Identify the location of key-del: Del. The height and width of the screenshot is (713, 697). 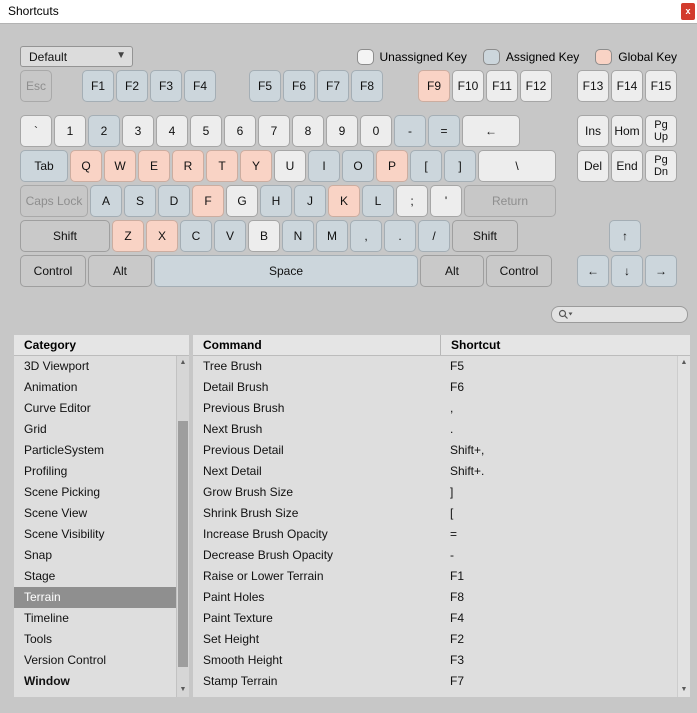
(593, 166).